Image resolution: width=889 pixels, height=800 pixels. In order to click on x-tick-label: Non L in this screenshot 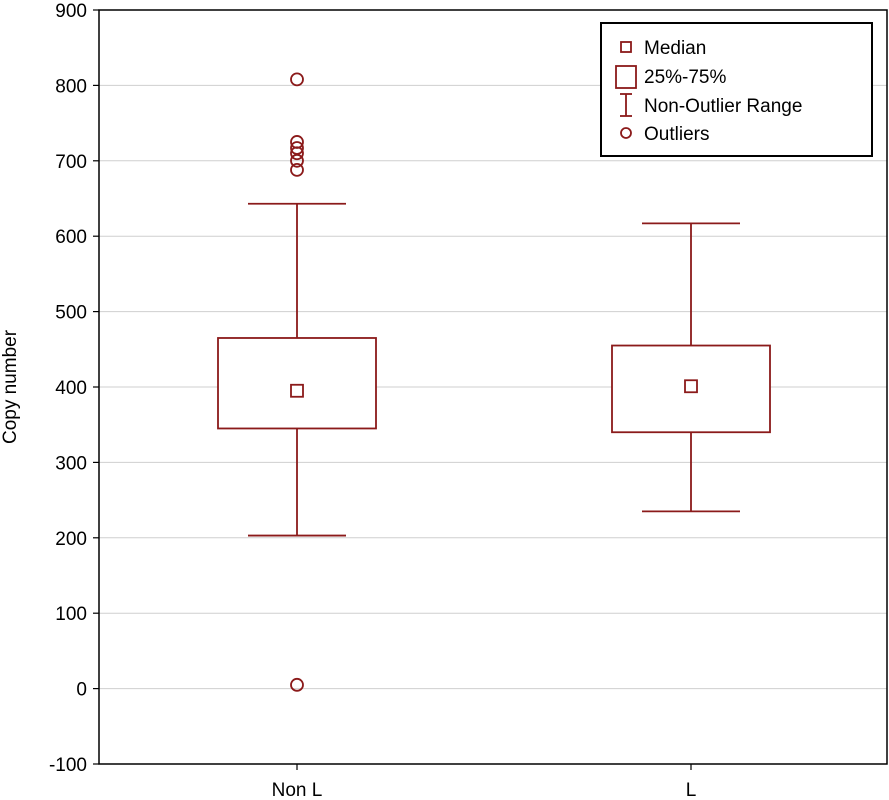, I will do `click(297, 790)`.